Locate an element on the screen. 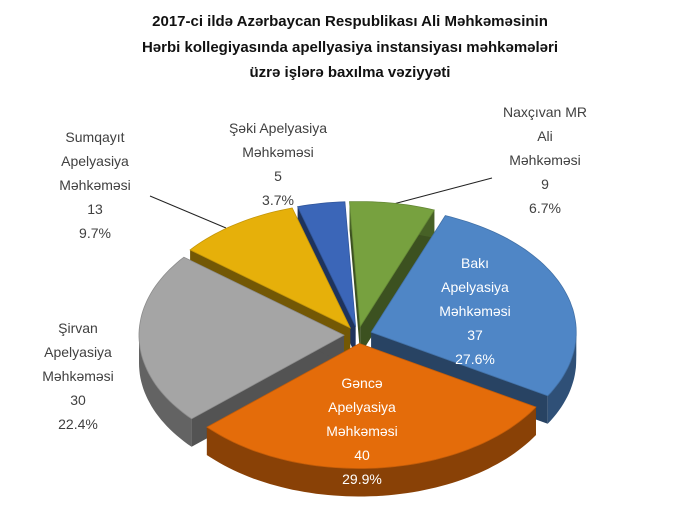 This screenshot has height=510, width=694. leader-lines is located at coordinates (321, 203).